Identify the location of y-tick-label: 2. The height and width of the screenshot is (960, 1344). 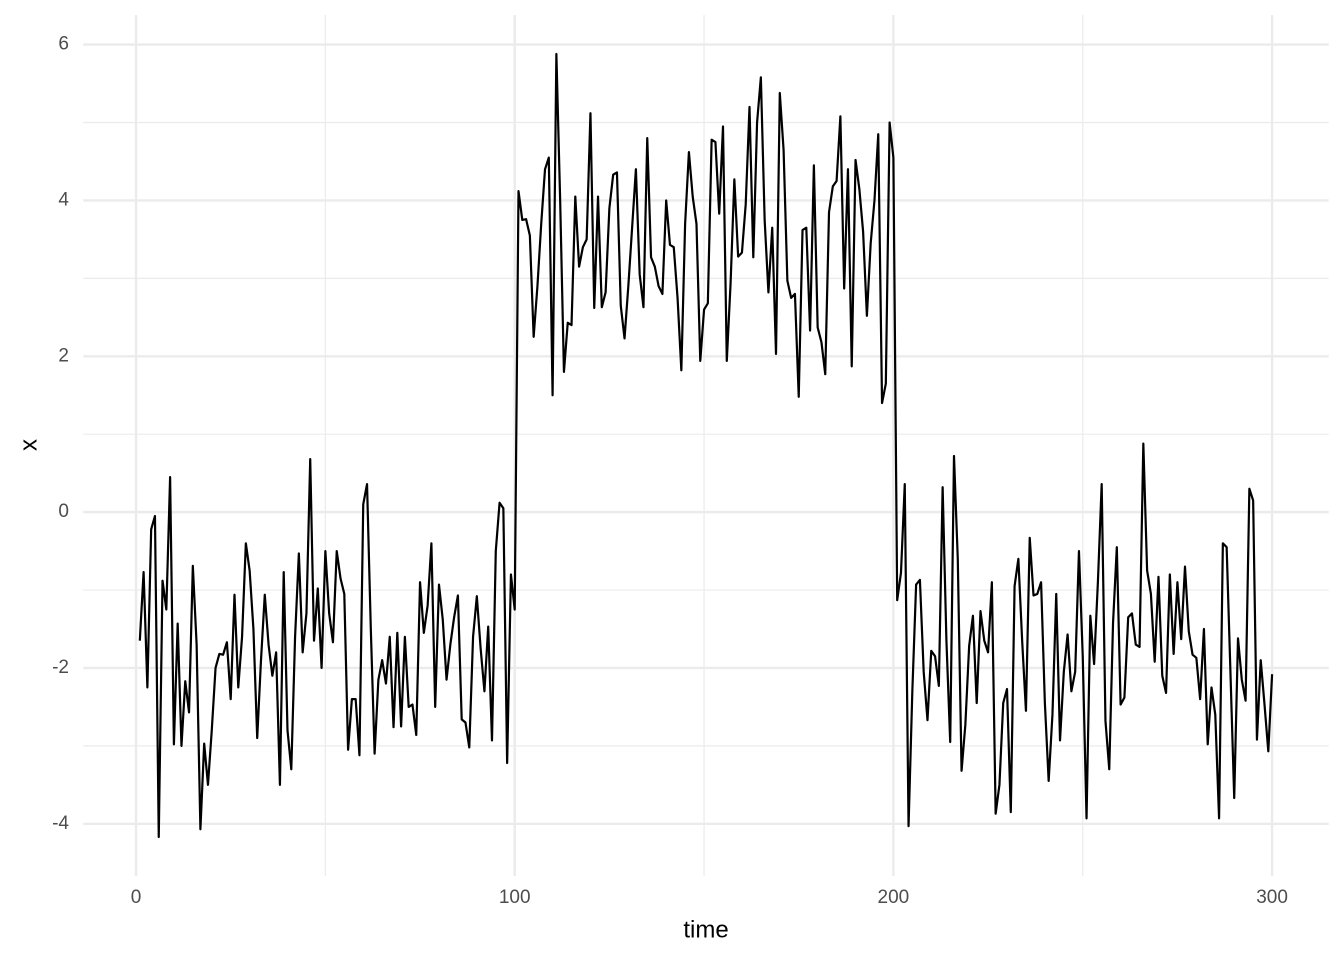
(63, 355).